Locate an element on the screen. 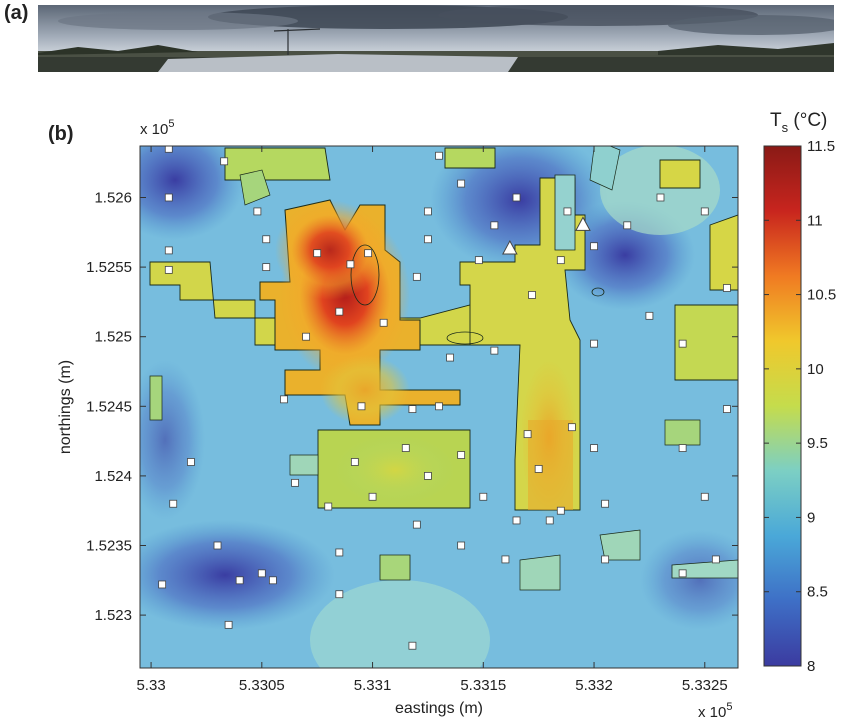  x-exponent-label: x 105 is located at coordinates (715, 711).